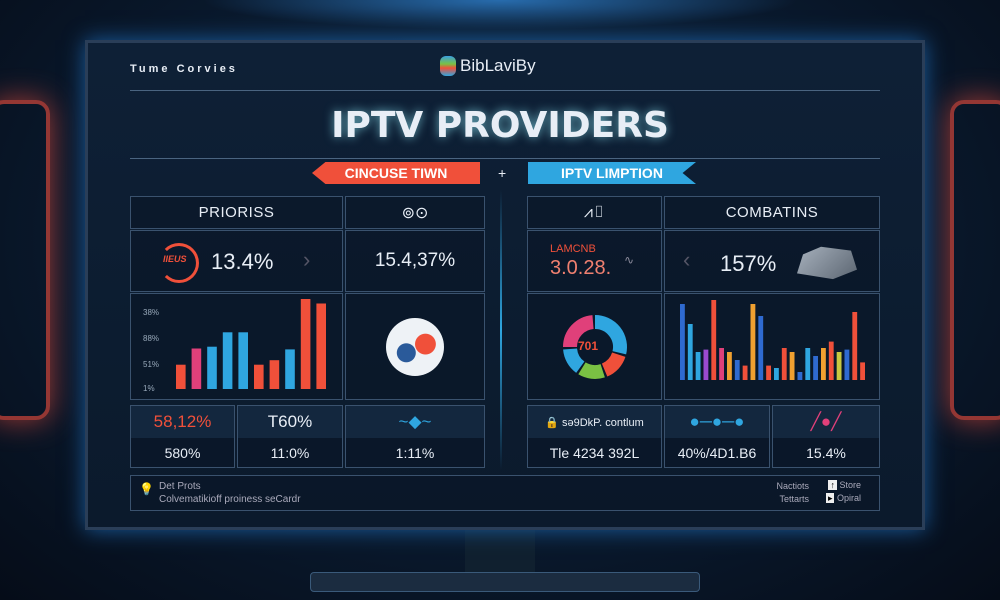 The image size is (1000, 600). I want to click on left-neon-frame, so click(25, 260).